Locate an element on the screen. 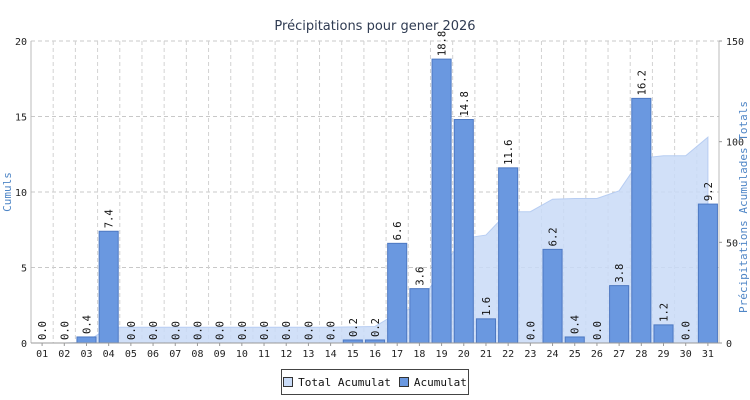  x-tick-label: 12 is located at coordinates (286, 354).